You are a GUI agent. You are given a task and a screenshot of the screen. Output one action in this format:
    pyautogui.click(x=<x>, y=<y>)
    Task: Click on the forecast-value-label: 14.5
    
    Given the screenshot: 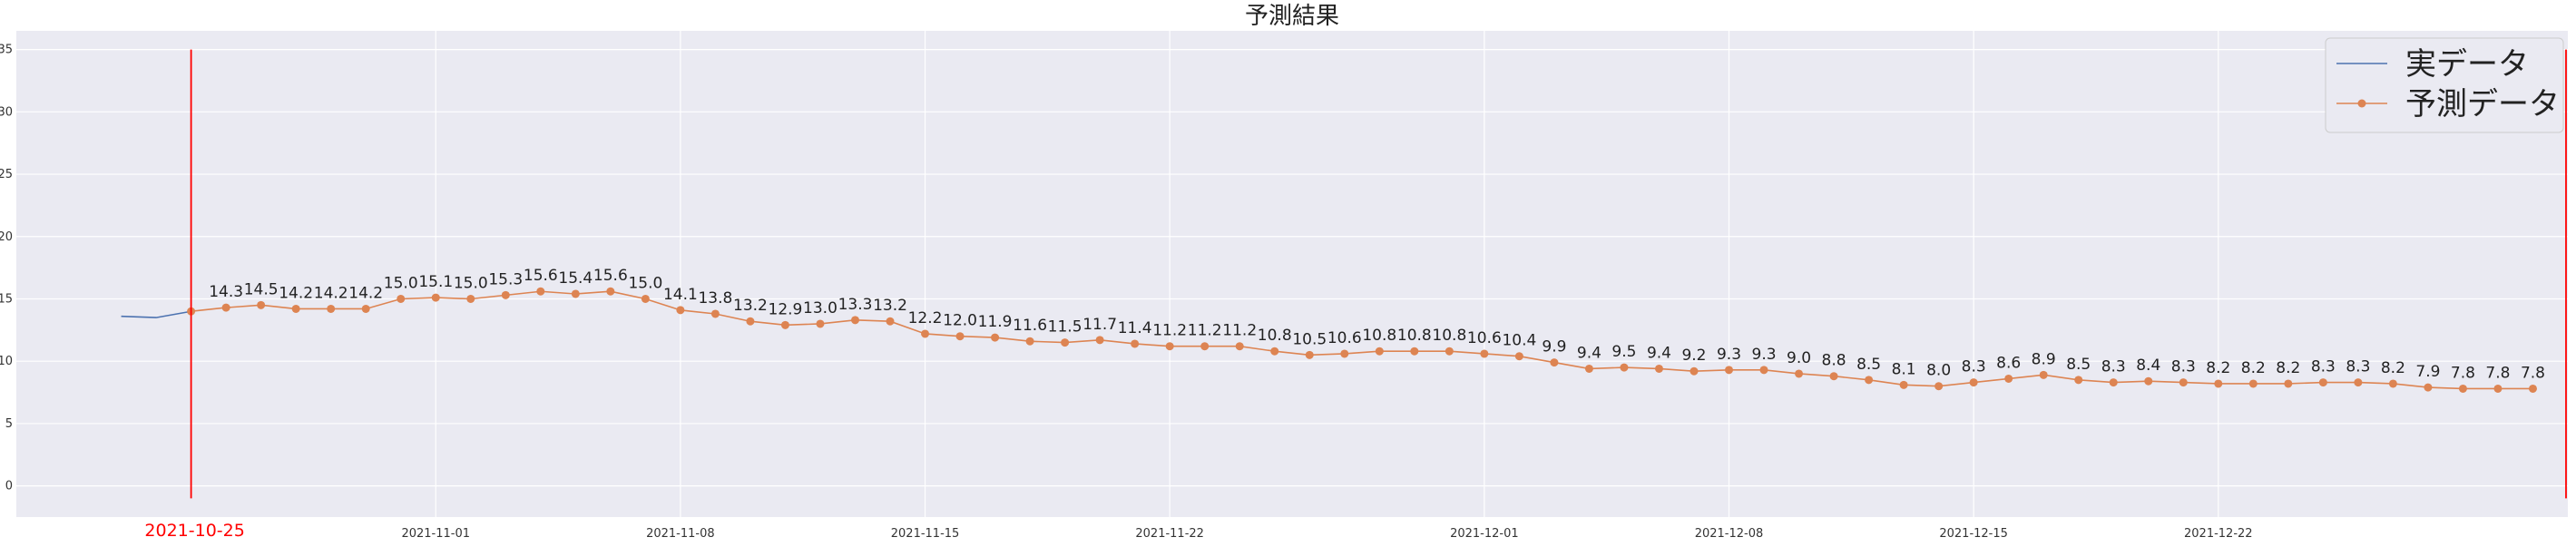 What is the action you would take?
    pyautogui.click(x=261, y=289)
    